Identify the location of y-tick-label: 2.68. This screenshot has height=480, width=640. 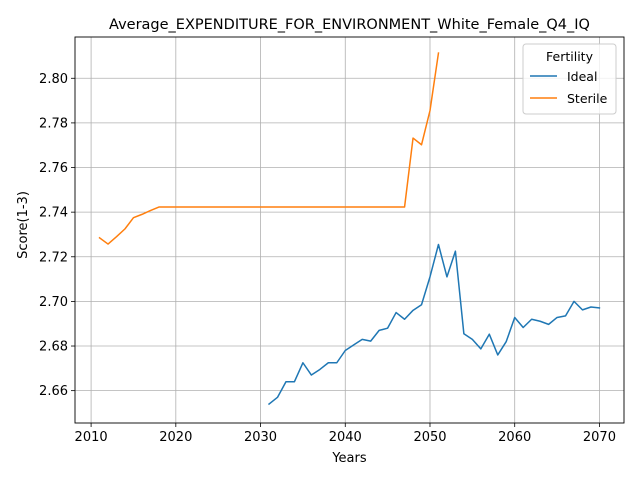
(53, 347).